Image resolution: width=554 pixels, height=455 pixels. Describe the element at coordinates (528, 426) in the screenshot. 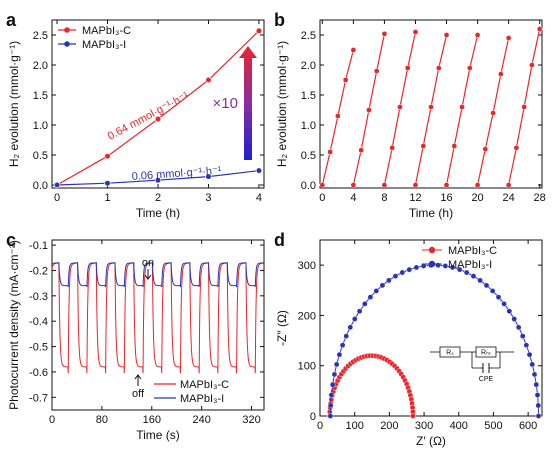

I see `x-tick-label: 600` at that location.